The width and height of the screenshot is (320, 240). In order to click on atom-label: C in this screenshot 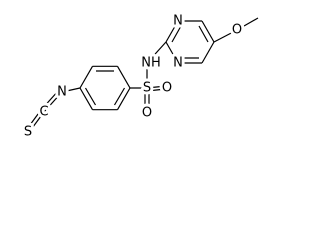, I will do `click(43, 112)`.